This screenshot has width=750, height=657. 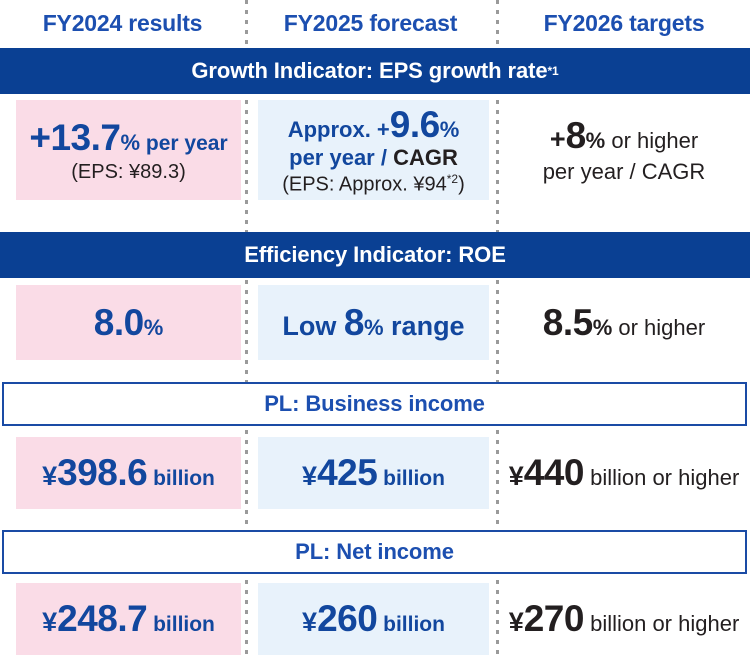 What do you see at coordinates (347, 619) in the screenshot?
I see `value-net-income-fy2025: 260` at bounding box center [347, 619].